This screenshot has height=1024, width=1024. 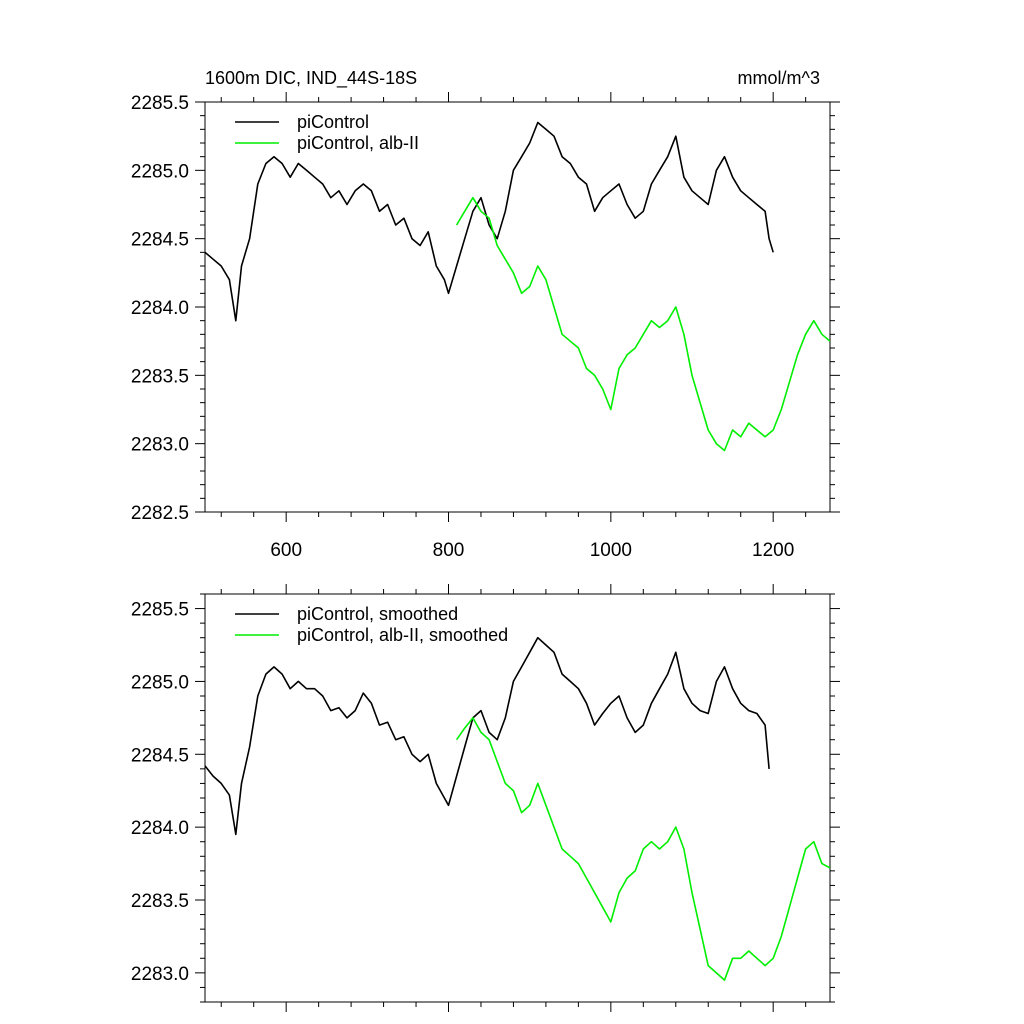 I want to click on x-tick-label: 800, so click(x=449, y=550).